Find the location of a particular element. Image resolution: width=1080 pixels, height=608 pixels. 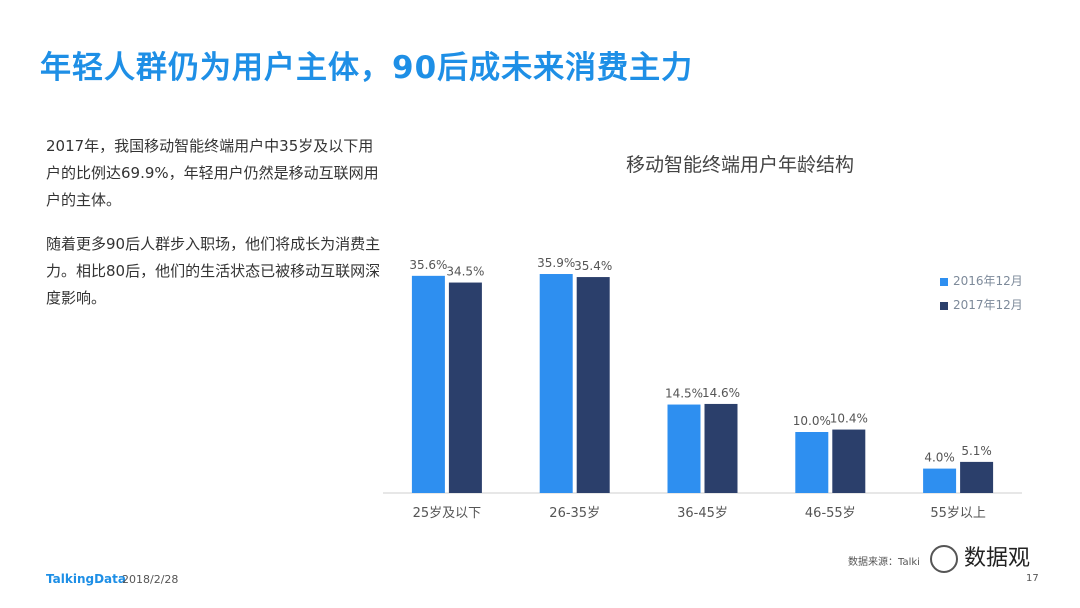

data-source-note: 数据来源：Talki is located at coordinates (884, 562).